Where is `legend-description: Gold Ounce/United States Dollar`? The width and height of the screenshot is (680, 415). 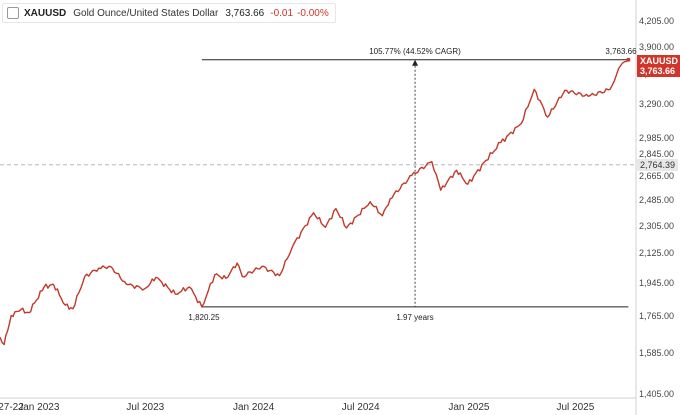
legend-description: Gold Ounce/United States Dollar is located at coordinates (146, 13).